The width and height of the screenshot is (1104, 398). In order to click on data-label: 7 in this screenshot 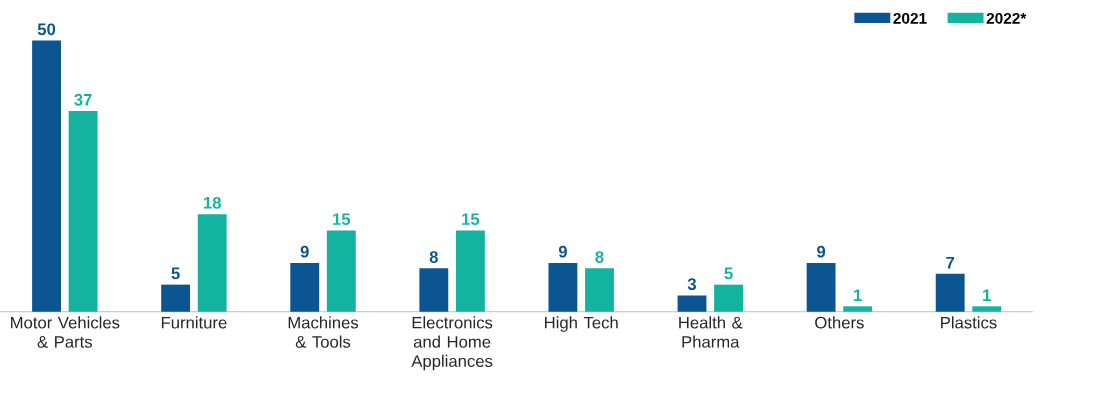, I will do `click(950, 262)`.